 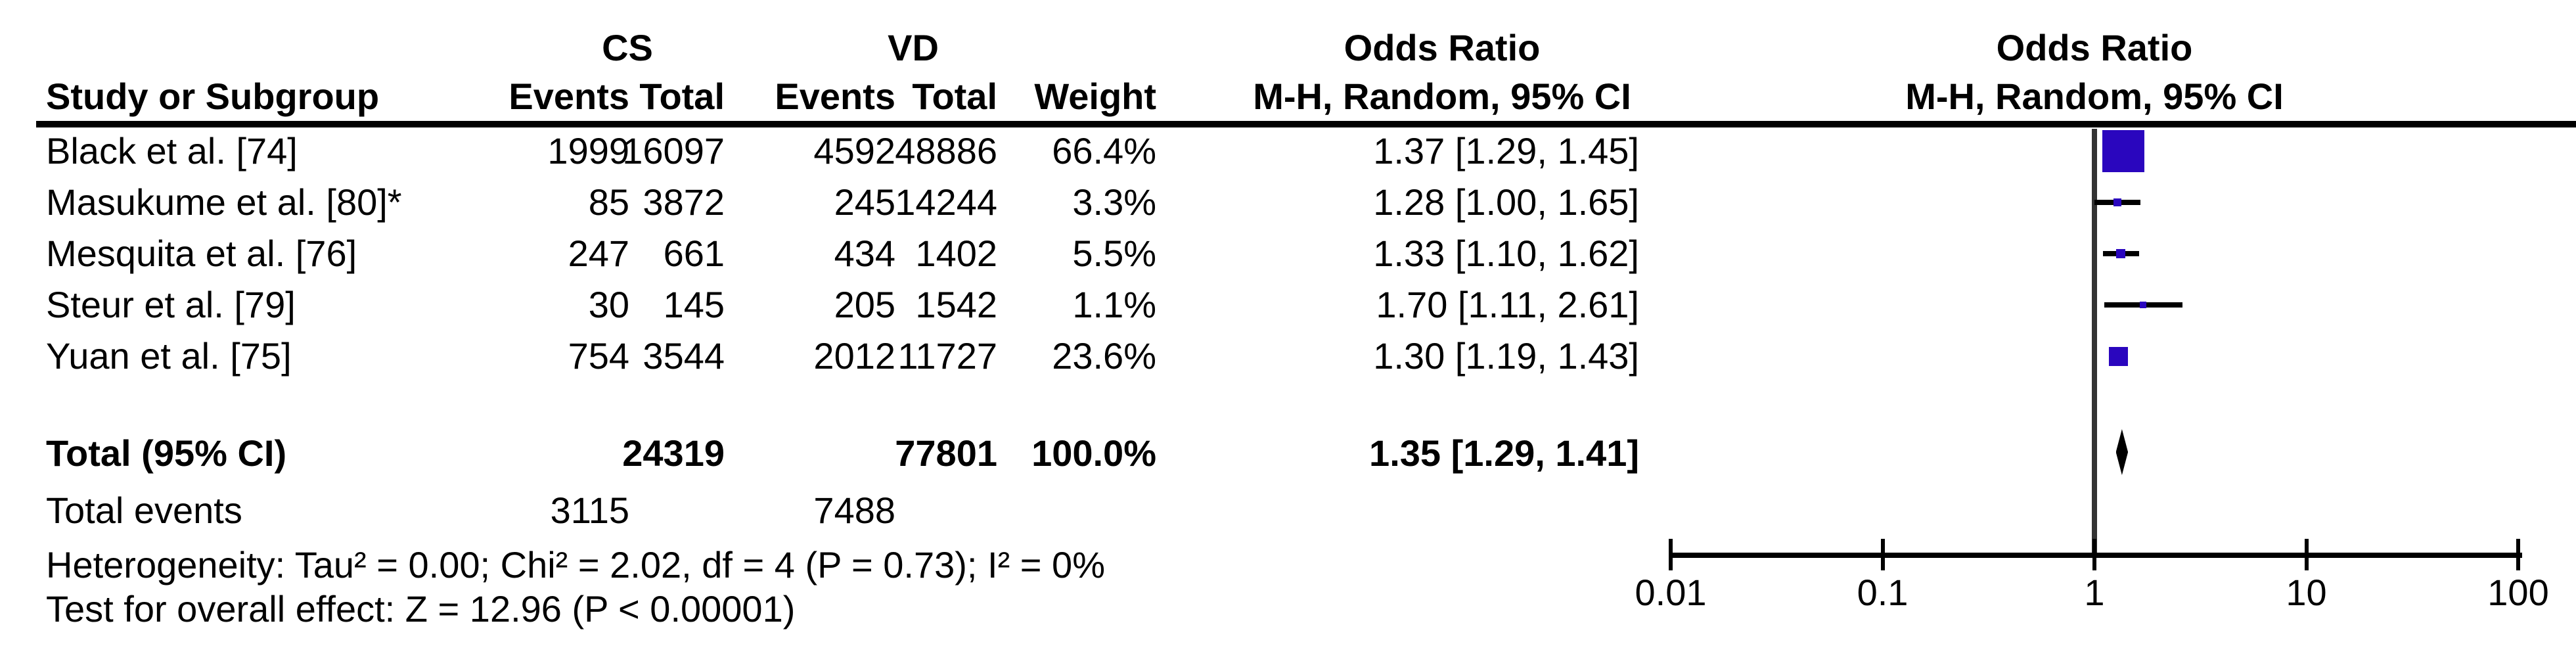 I want to click on study-column-header: Study or Subgroup, so click(x=213, y=96).